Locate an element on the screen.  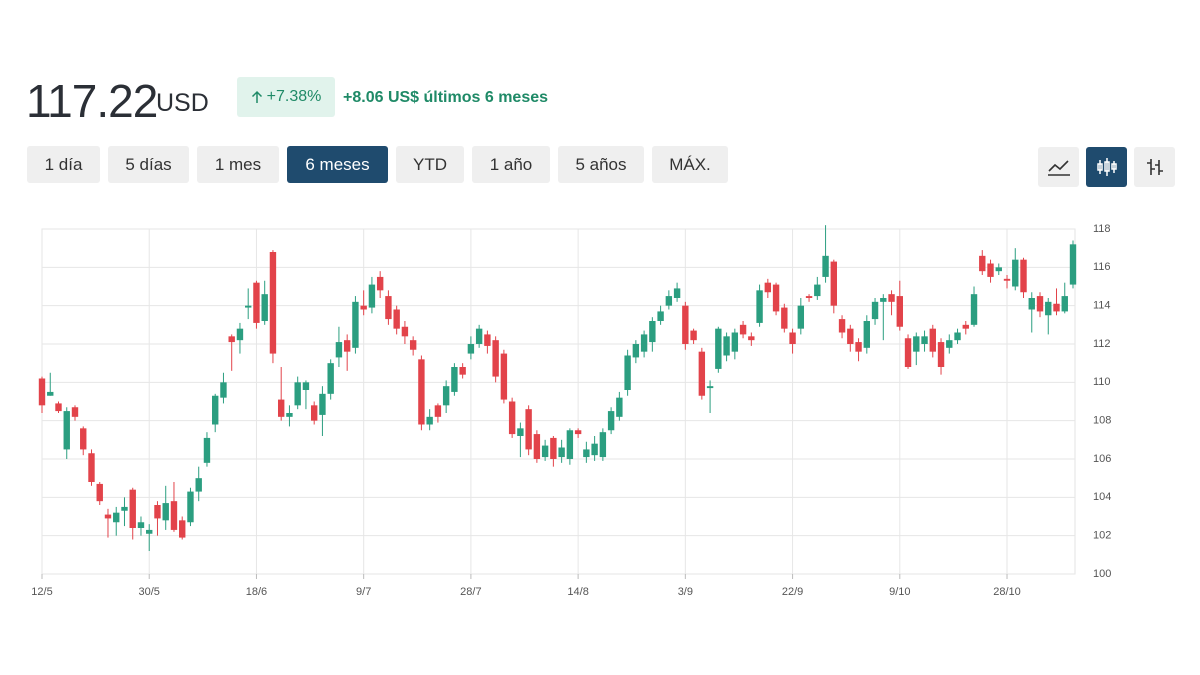
range-button: 1 año is located at coordinates (511, 164).